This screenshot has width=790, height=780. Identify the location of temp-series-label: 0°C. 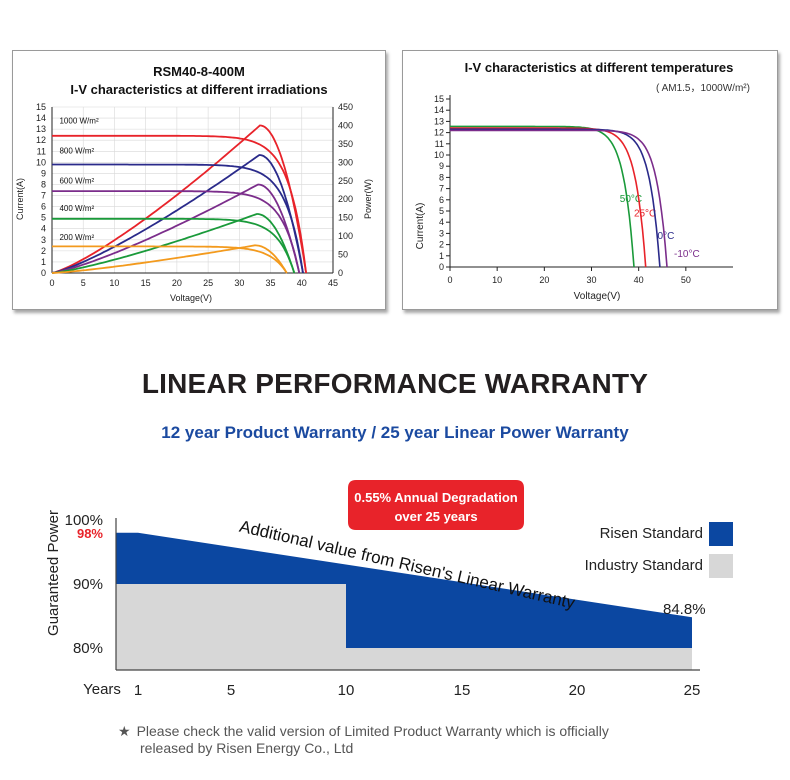
(666, 236).